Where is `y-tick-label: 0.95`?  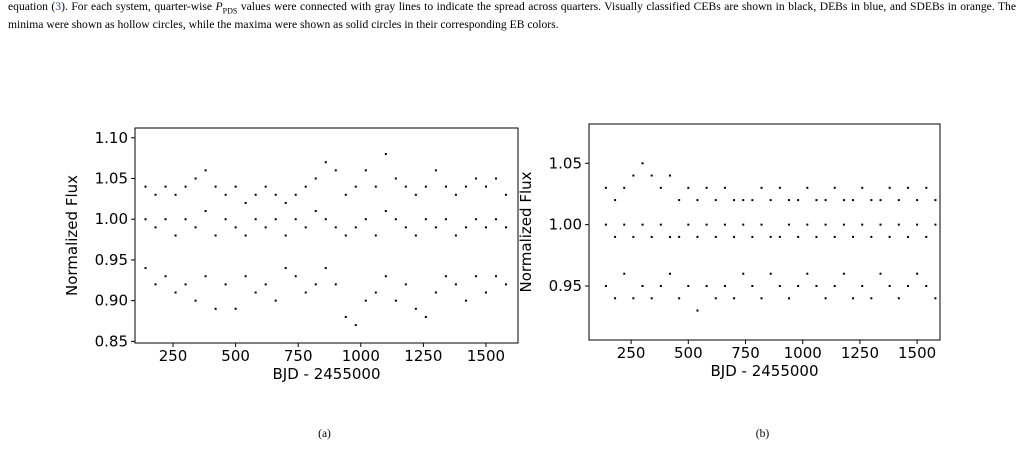 y-tick-label: 0.95 is located at coordinates (565, 286).